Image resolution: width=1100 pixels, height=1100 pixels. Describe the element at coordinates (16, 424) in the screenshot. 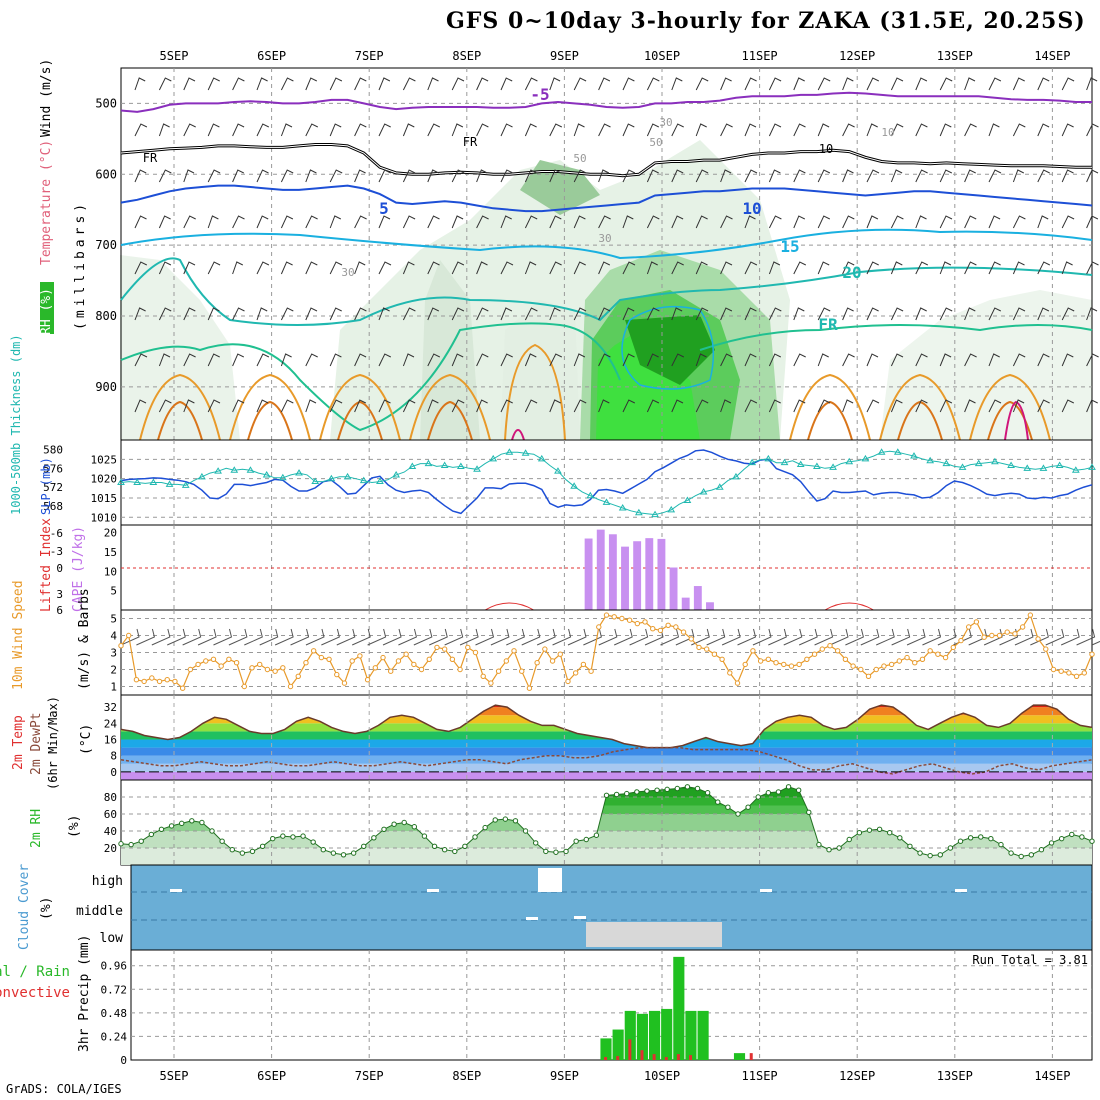

I see `thickness-label: 1000-500mb Thickness (dm)` at that location.